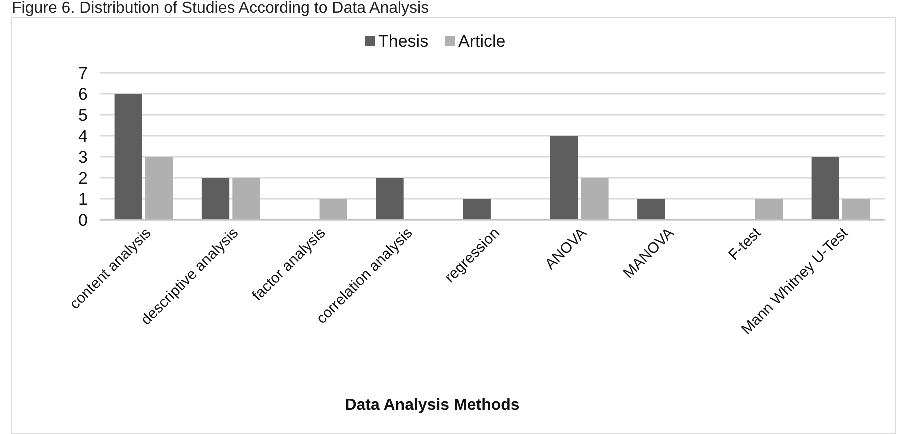 The image size is (900, 434). Describe the element at coordinates (83, 115) in the screenshot. I see `y-tick-label: 5` at that location.